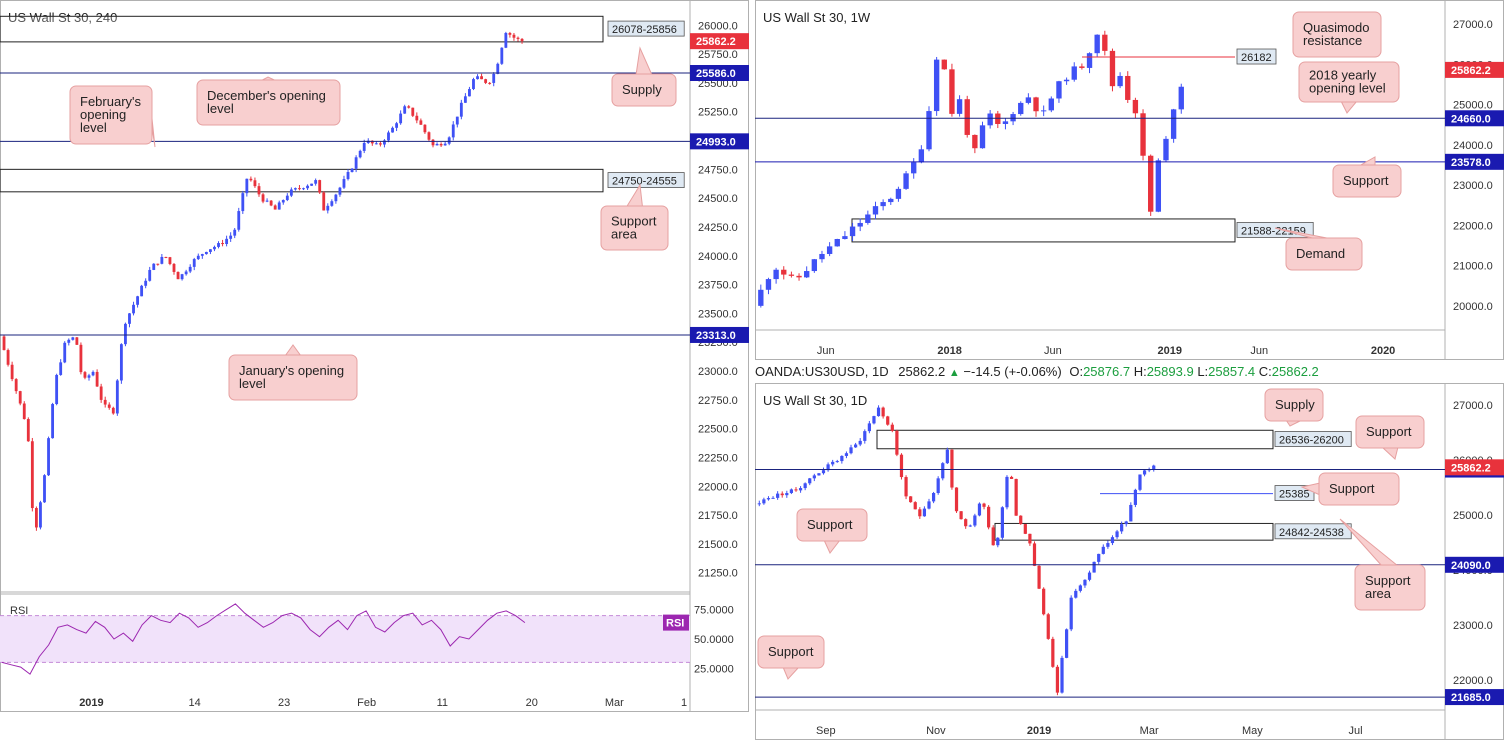  I want to click on price-tick-label: 24500.0, so click(718, 199).